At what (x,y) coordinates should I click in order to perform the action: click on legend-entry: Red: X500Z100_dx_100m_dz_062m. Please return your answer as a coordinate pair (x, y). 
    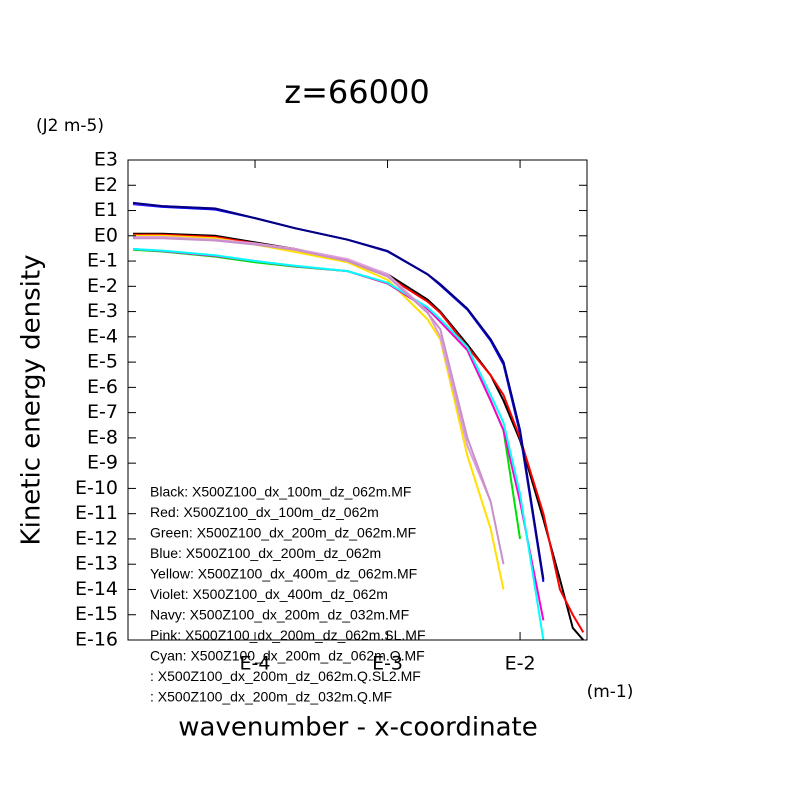
    Looking at the image, I should click on (264, 512).